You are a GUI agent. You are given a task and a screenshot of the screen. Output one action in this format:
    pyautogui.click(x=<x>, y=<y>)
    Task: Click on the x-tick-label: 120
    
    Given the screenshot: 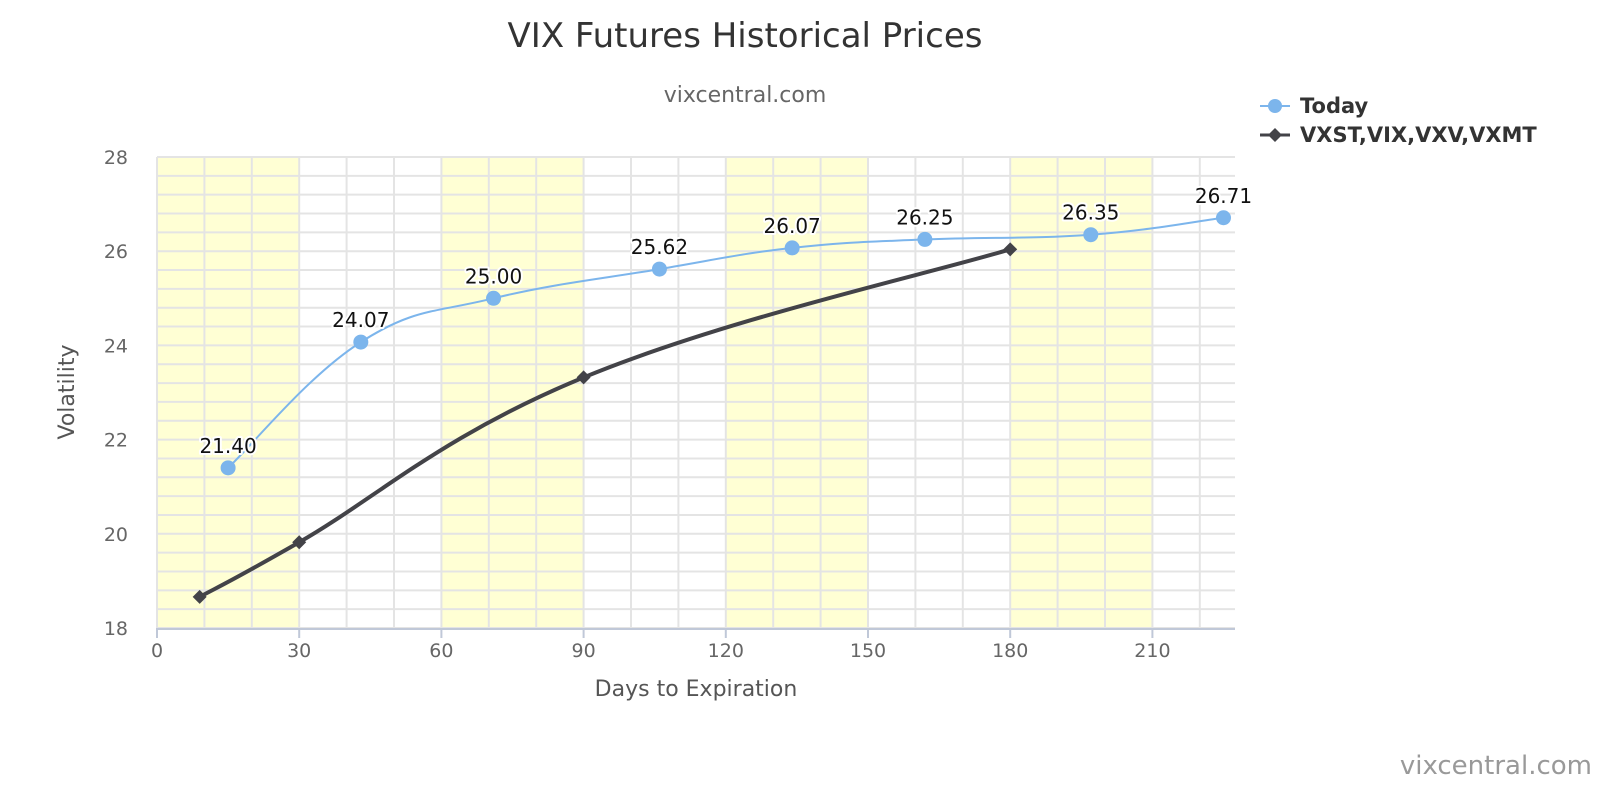 What is the action you would take?
    pyautogui.click(x=726, y=651)
    